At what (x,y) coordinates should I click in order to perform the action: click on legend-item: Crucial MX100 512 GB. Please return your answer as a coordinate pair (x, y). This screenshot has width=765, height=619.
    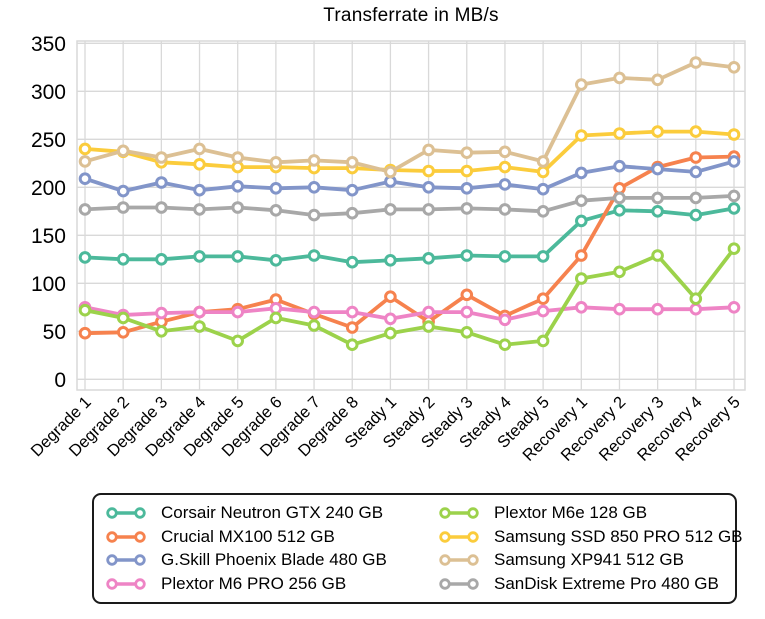
    Looking at the image, I should click on (272, 537).